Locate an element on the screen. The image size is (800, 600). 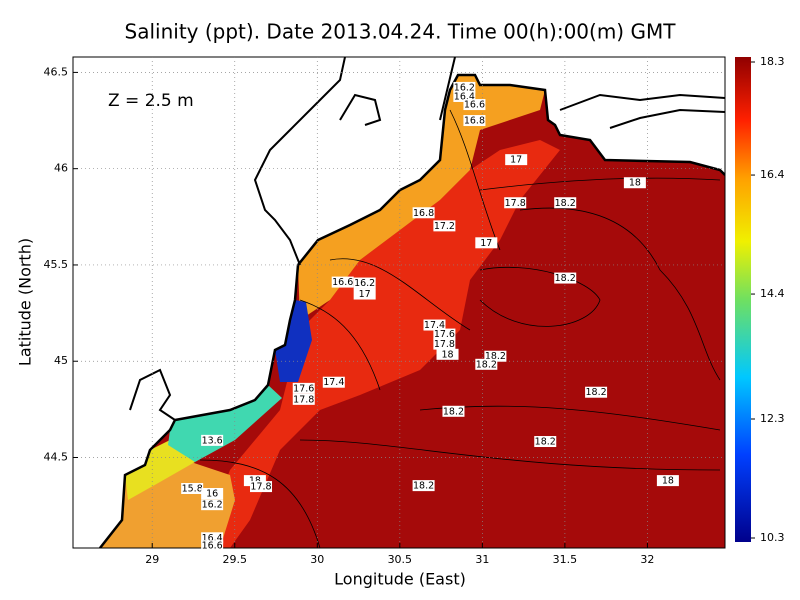
contour-label: 17.2 is located at coordinates (444, 226).